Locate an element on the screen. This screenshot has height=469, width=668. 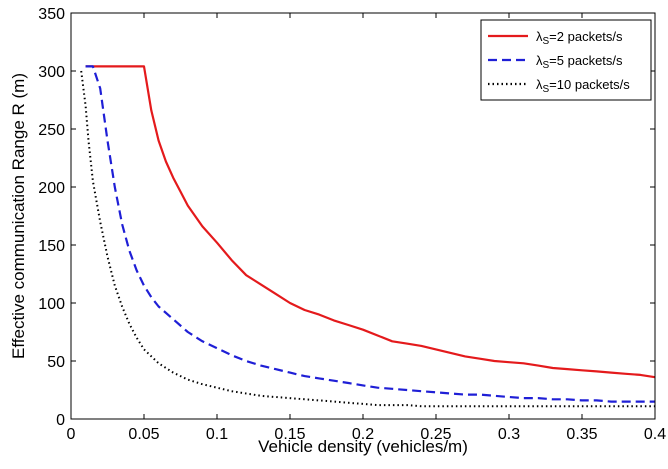
legend-label-1: λS=2 packets/s is located at coordinates (579, 38).